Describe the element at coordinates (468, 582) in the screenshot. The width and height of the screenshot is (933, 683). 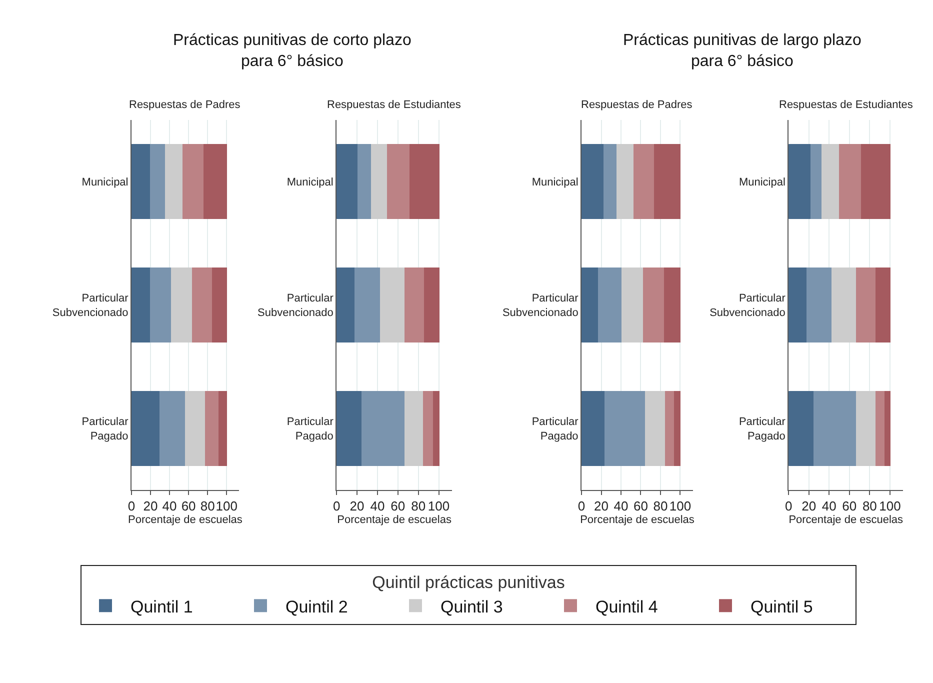
I see `legend-title: Quintil prácticas punitivas` at that location.